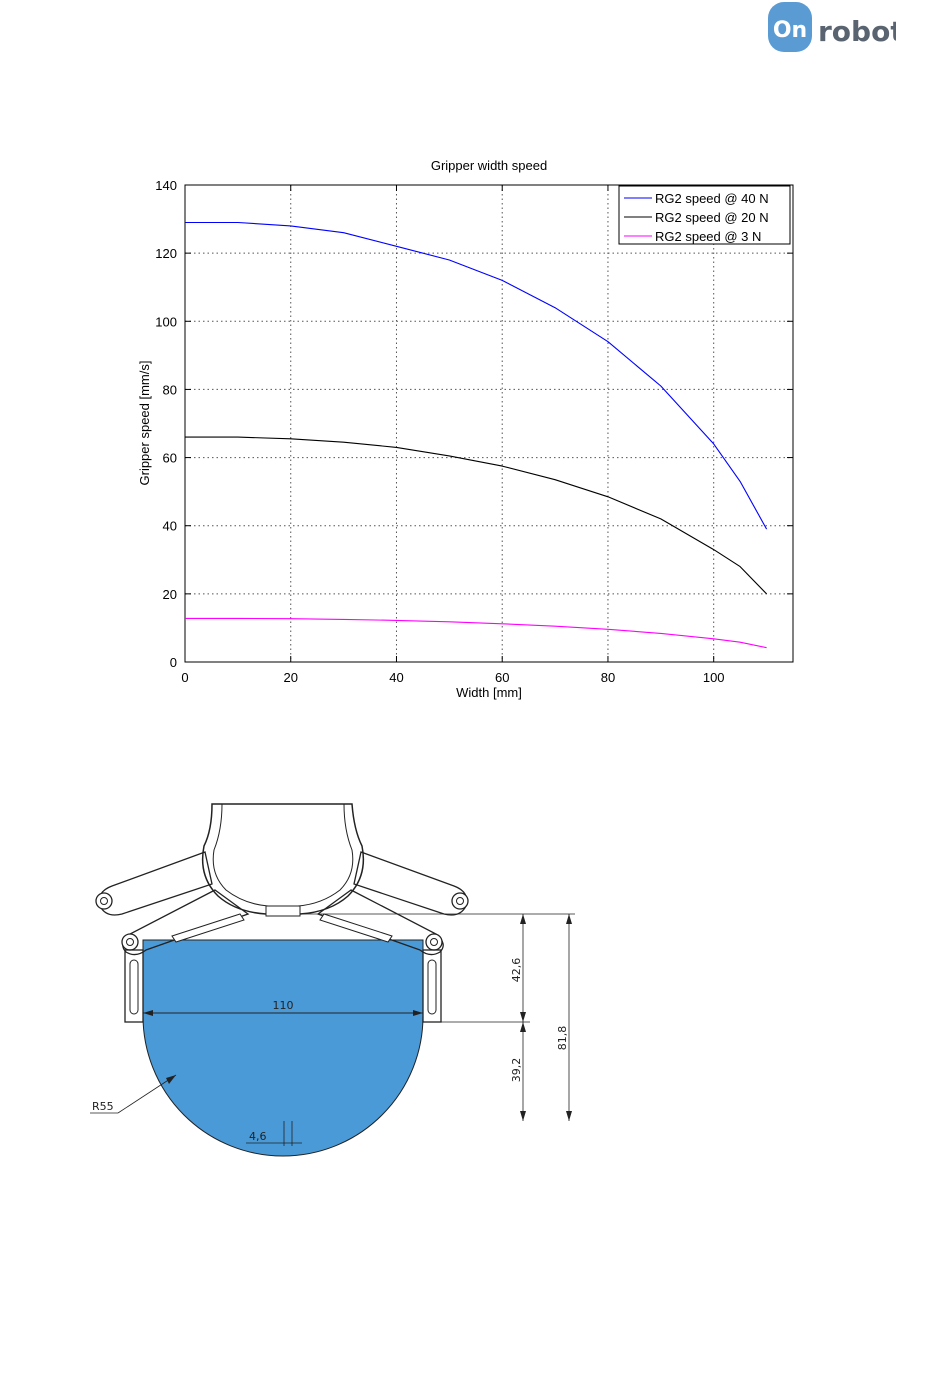 The image size is (950, 1378). What do you see at coordinates (291, 677) in the screenshot?
I see `x-tick-label: 20` at bounding box center [291, 677].